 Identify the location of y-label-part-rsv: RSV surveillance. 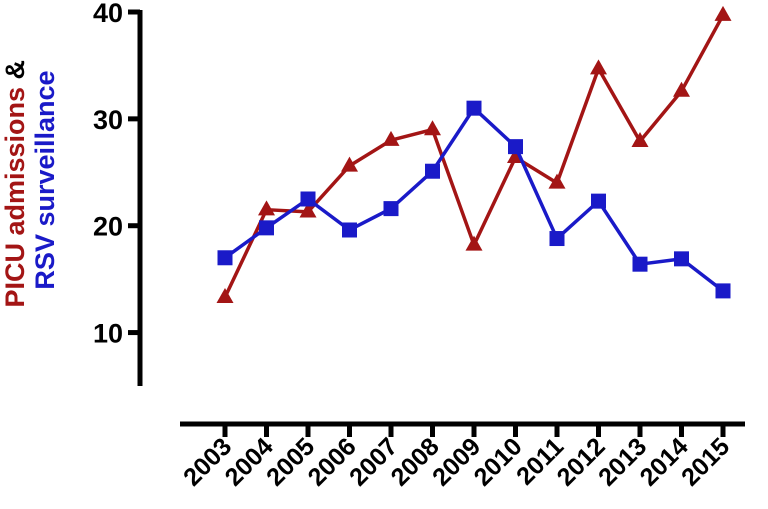
(45, 179).